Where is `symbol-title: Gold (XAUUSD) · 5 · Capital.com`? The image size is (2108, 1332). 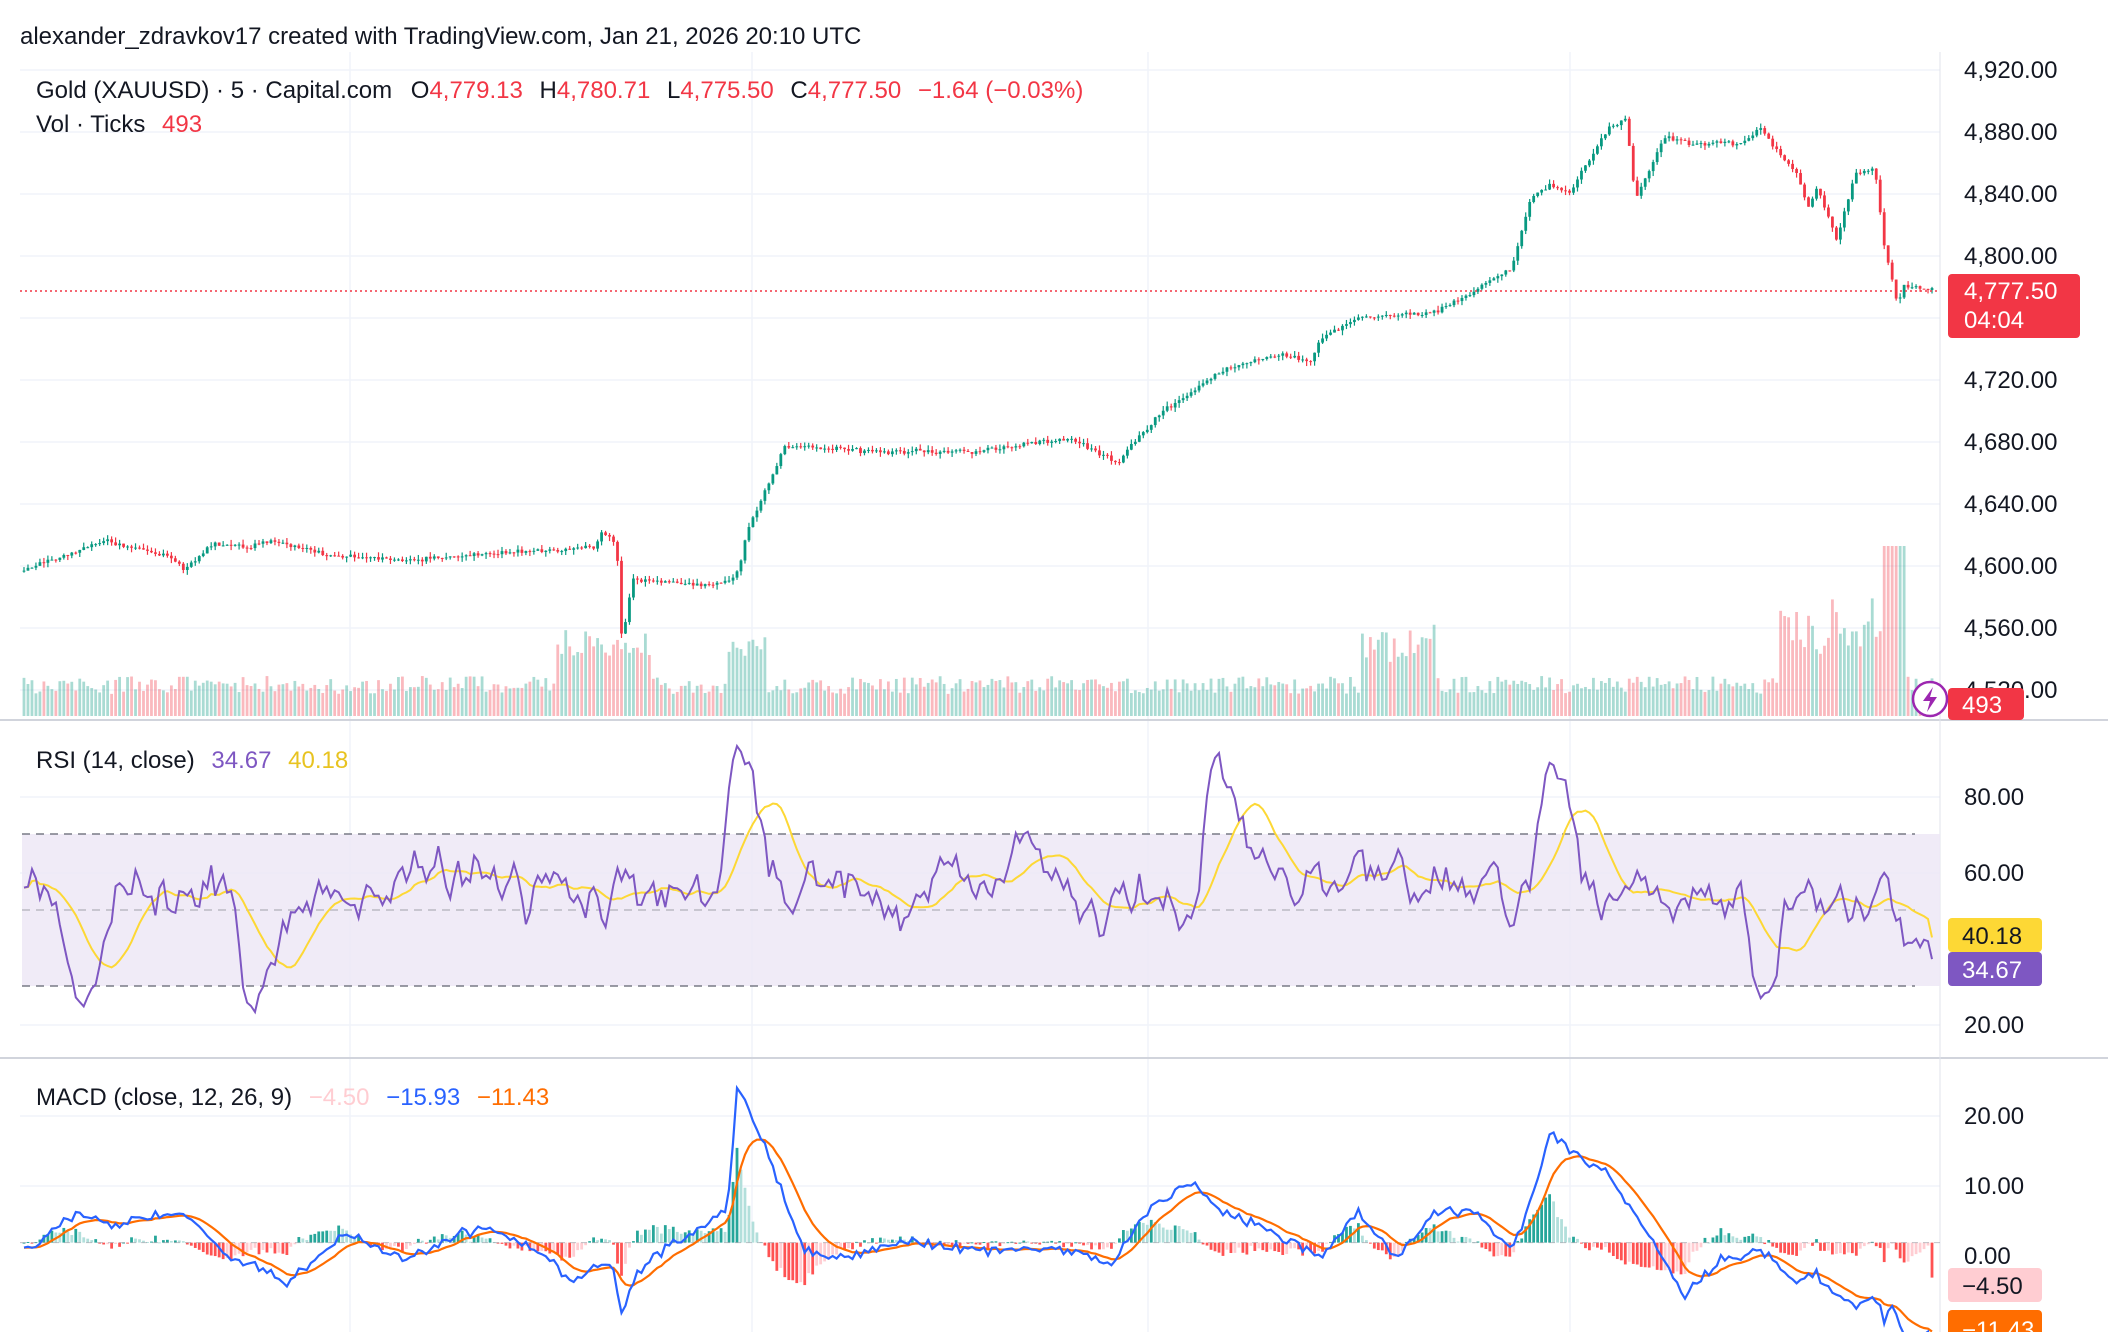
symbol-title: Gold (XAUUSD) · 5 · Capital.com is located at coordinates (214, 90).